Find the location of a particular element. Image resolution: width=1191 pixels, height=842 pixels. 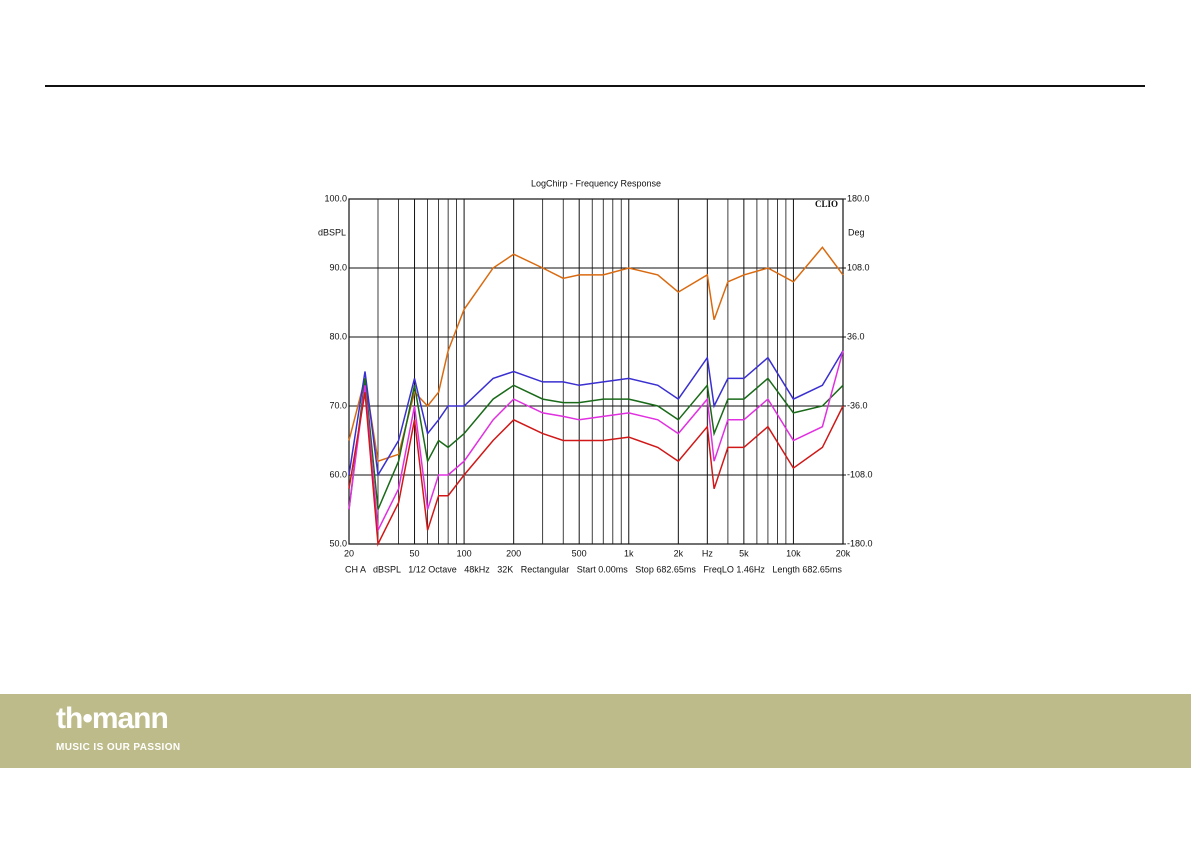

y2-tick-label: 180.0 is located at coordinates (858, 198).